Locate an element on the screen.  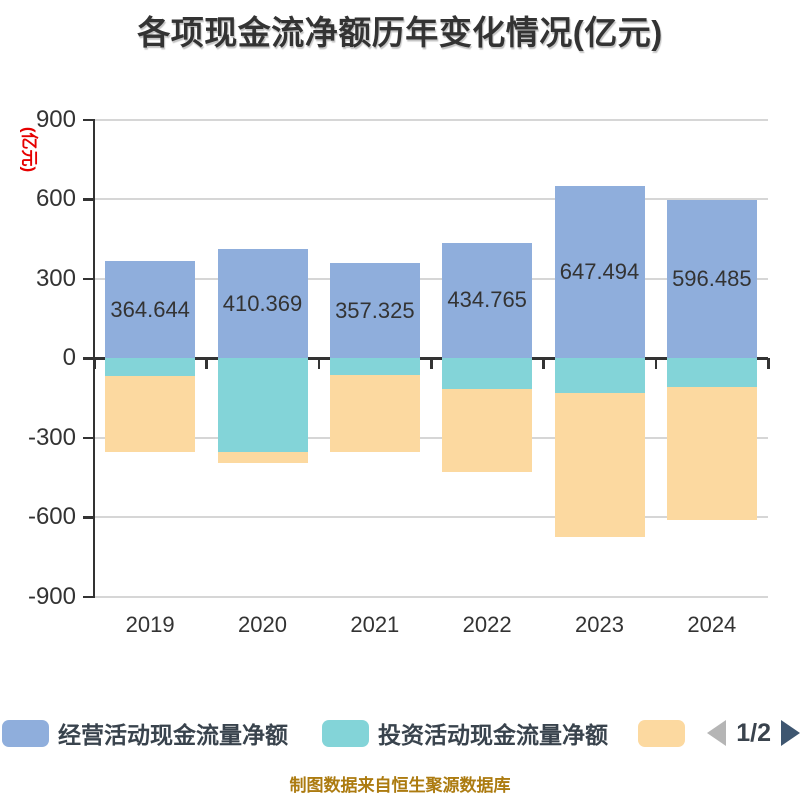
y-axis-label: -300 is located at coordinates (51, 437).